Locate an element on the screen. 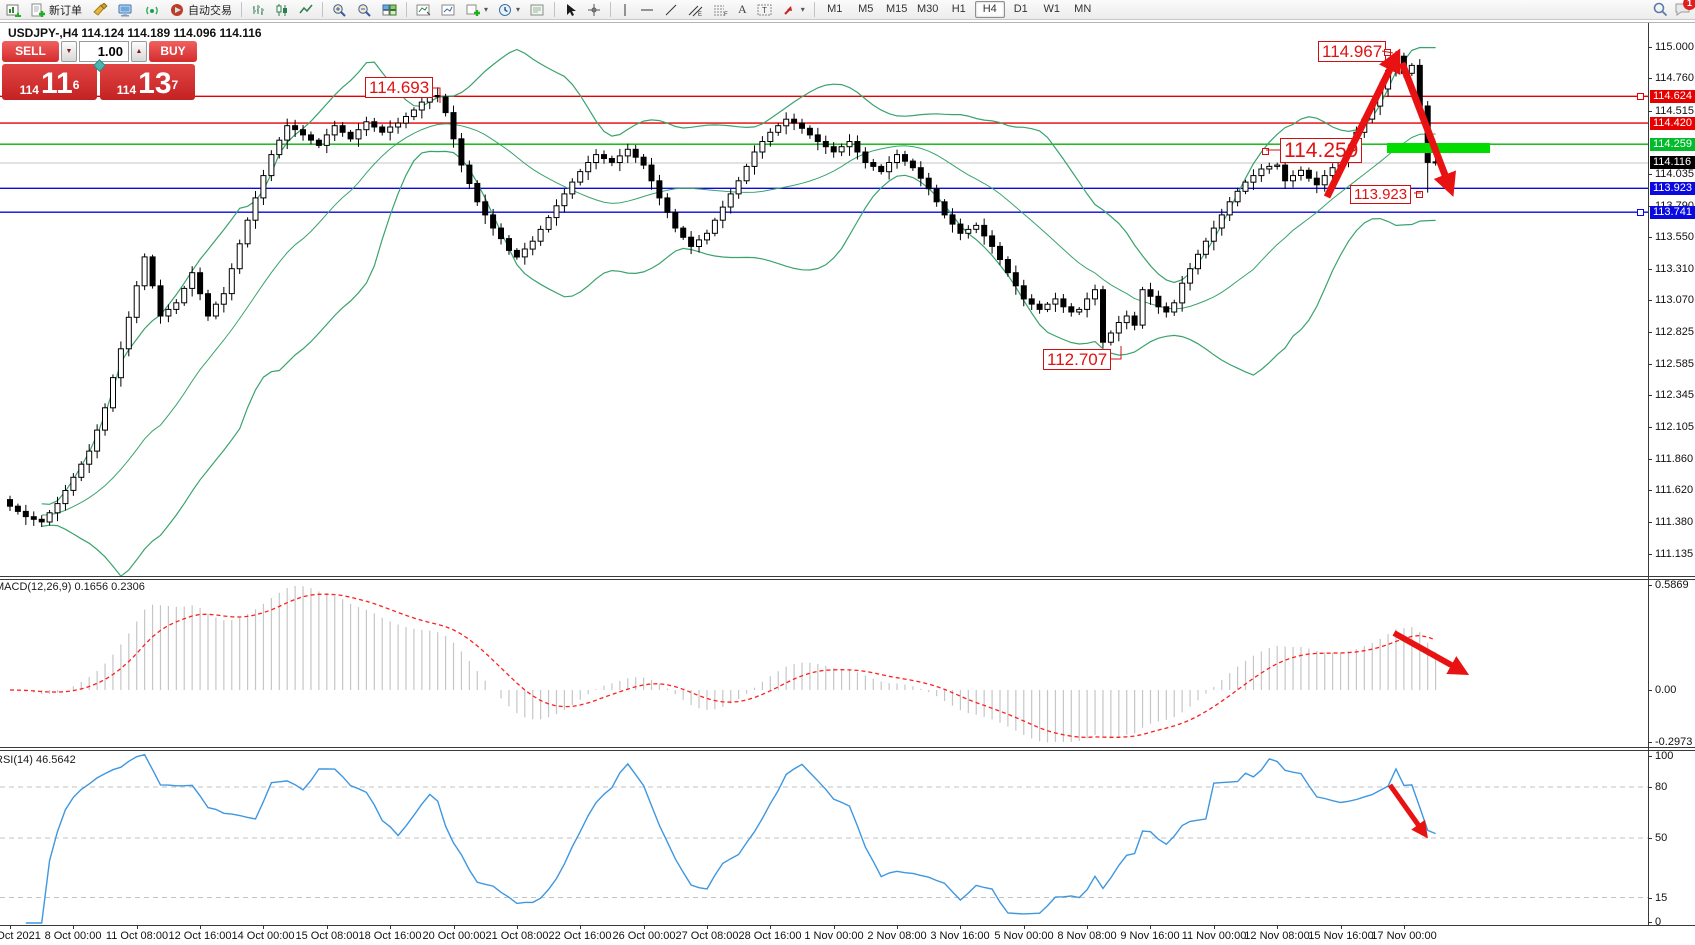 The width and height of the screenshot is (1695, 945). text-tool: A is located at coordinates (742, 9).